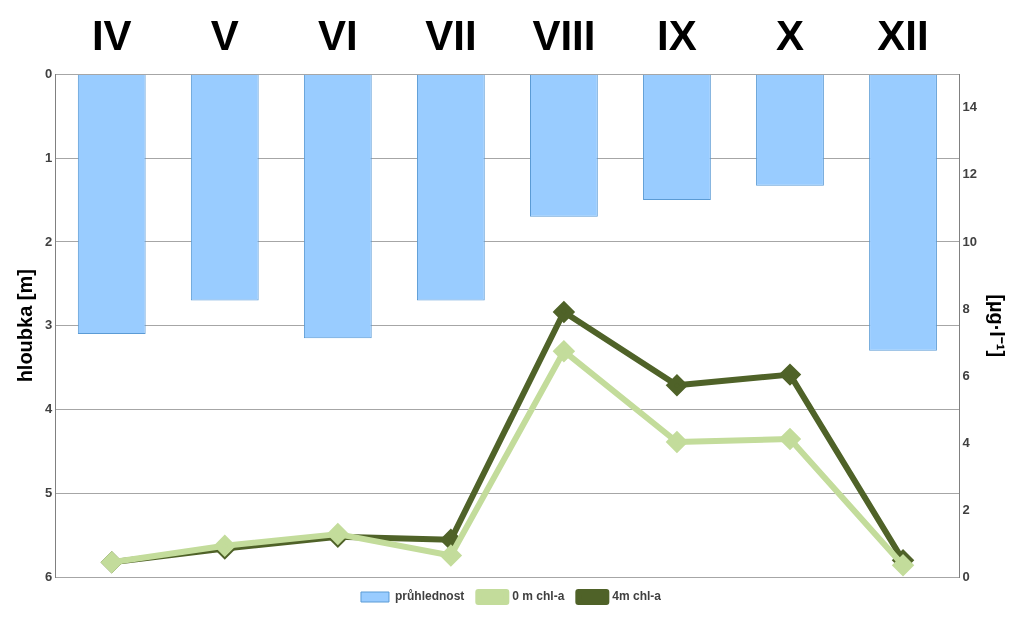  Describe the element at coordinates (997, 326) in the screenshot. I see `y2-axis-title: [µg·l⁻¹]` at that location.